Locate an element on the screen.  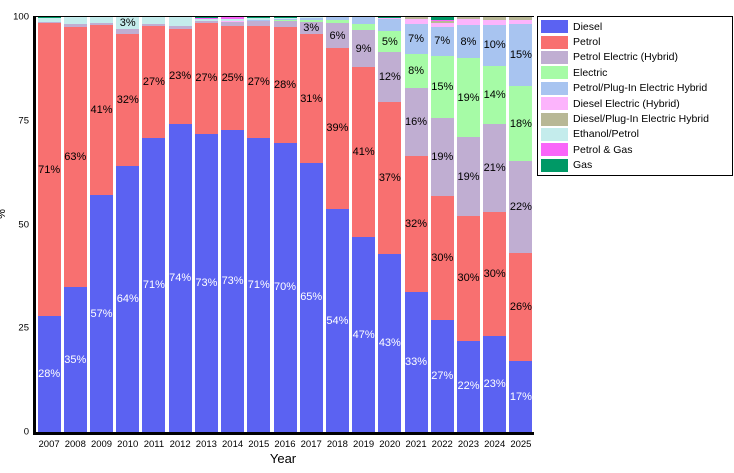
x-tick-label: 2025 is located at coordinates (521, 444).